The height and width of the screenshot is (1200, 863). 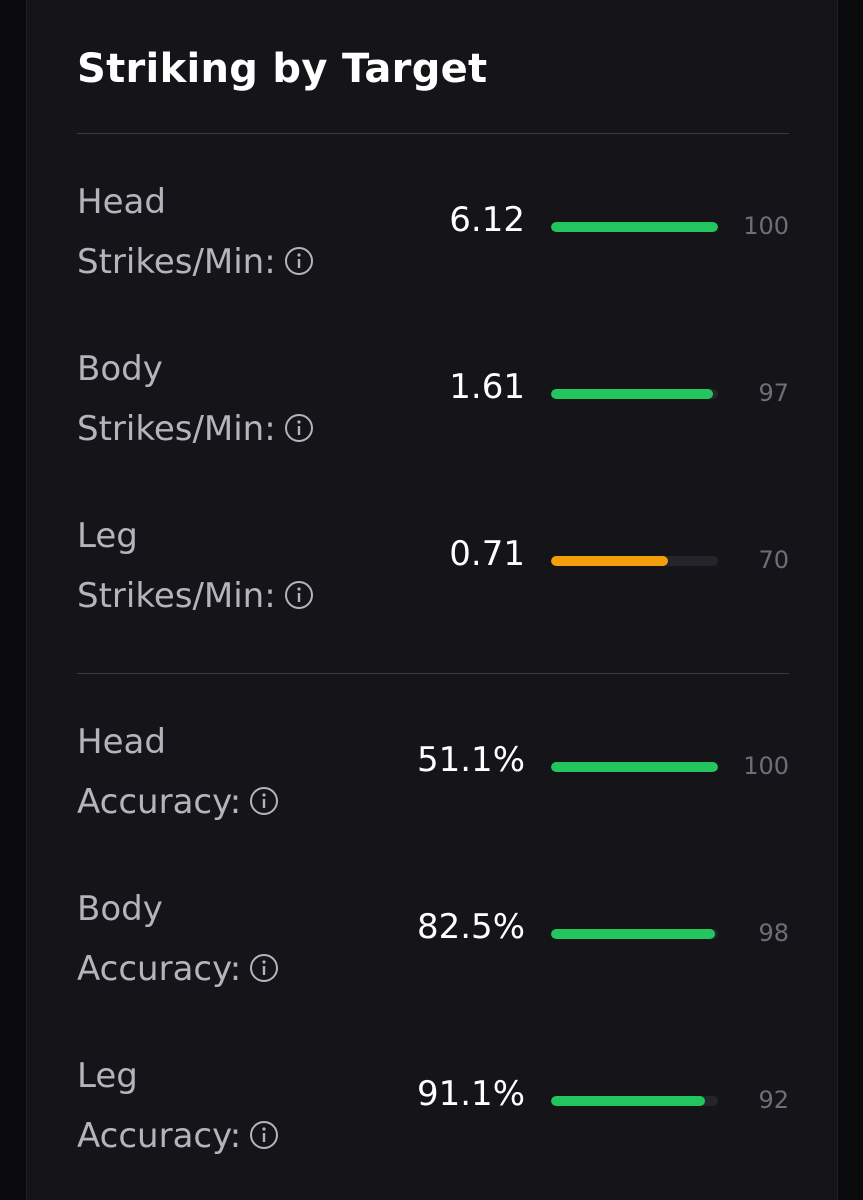 I want to click on stat-label: Head Accuracy:, so click(x=178, y=772).